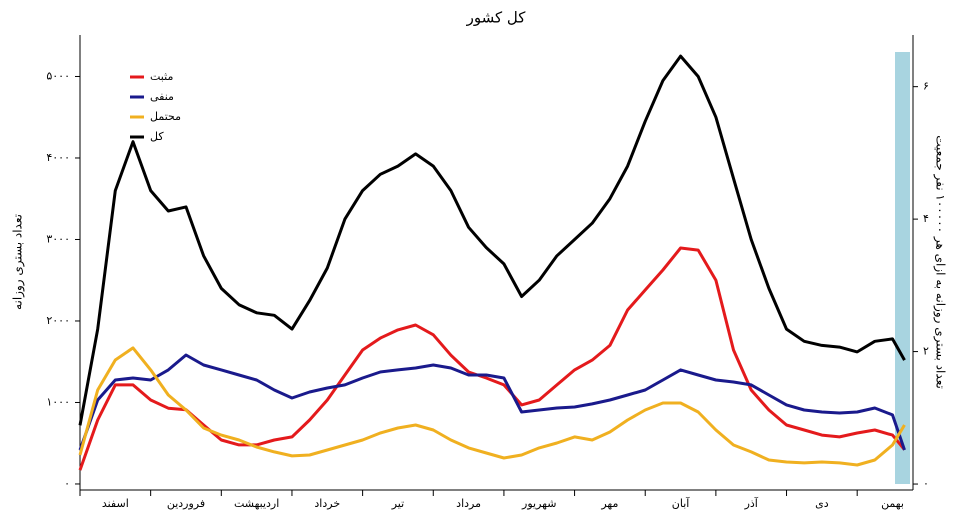 The image size is (953, 524). I want to click on legend-label: منفی, so click(162, 96).